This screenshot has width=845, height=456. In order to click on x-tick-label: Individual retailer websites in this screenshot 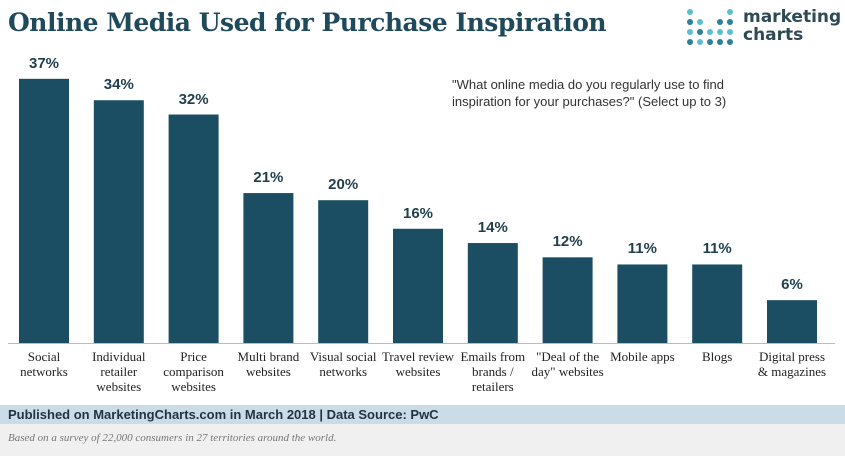, I will do `click(119, 371)`.